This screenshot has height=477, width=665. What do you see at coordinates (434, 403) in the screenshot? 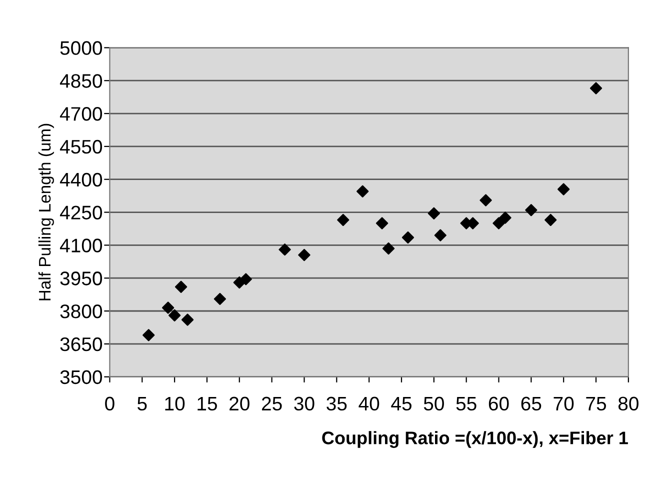
I see `x-tick-label: 50` at bounding box center [434, 403].